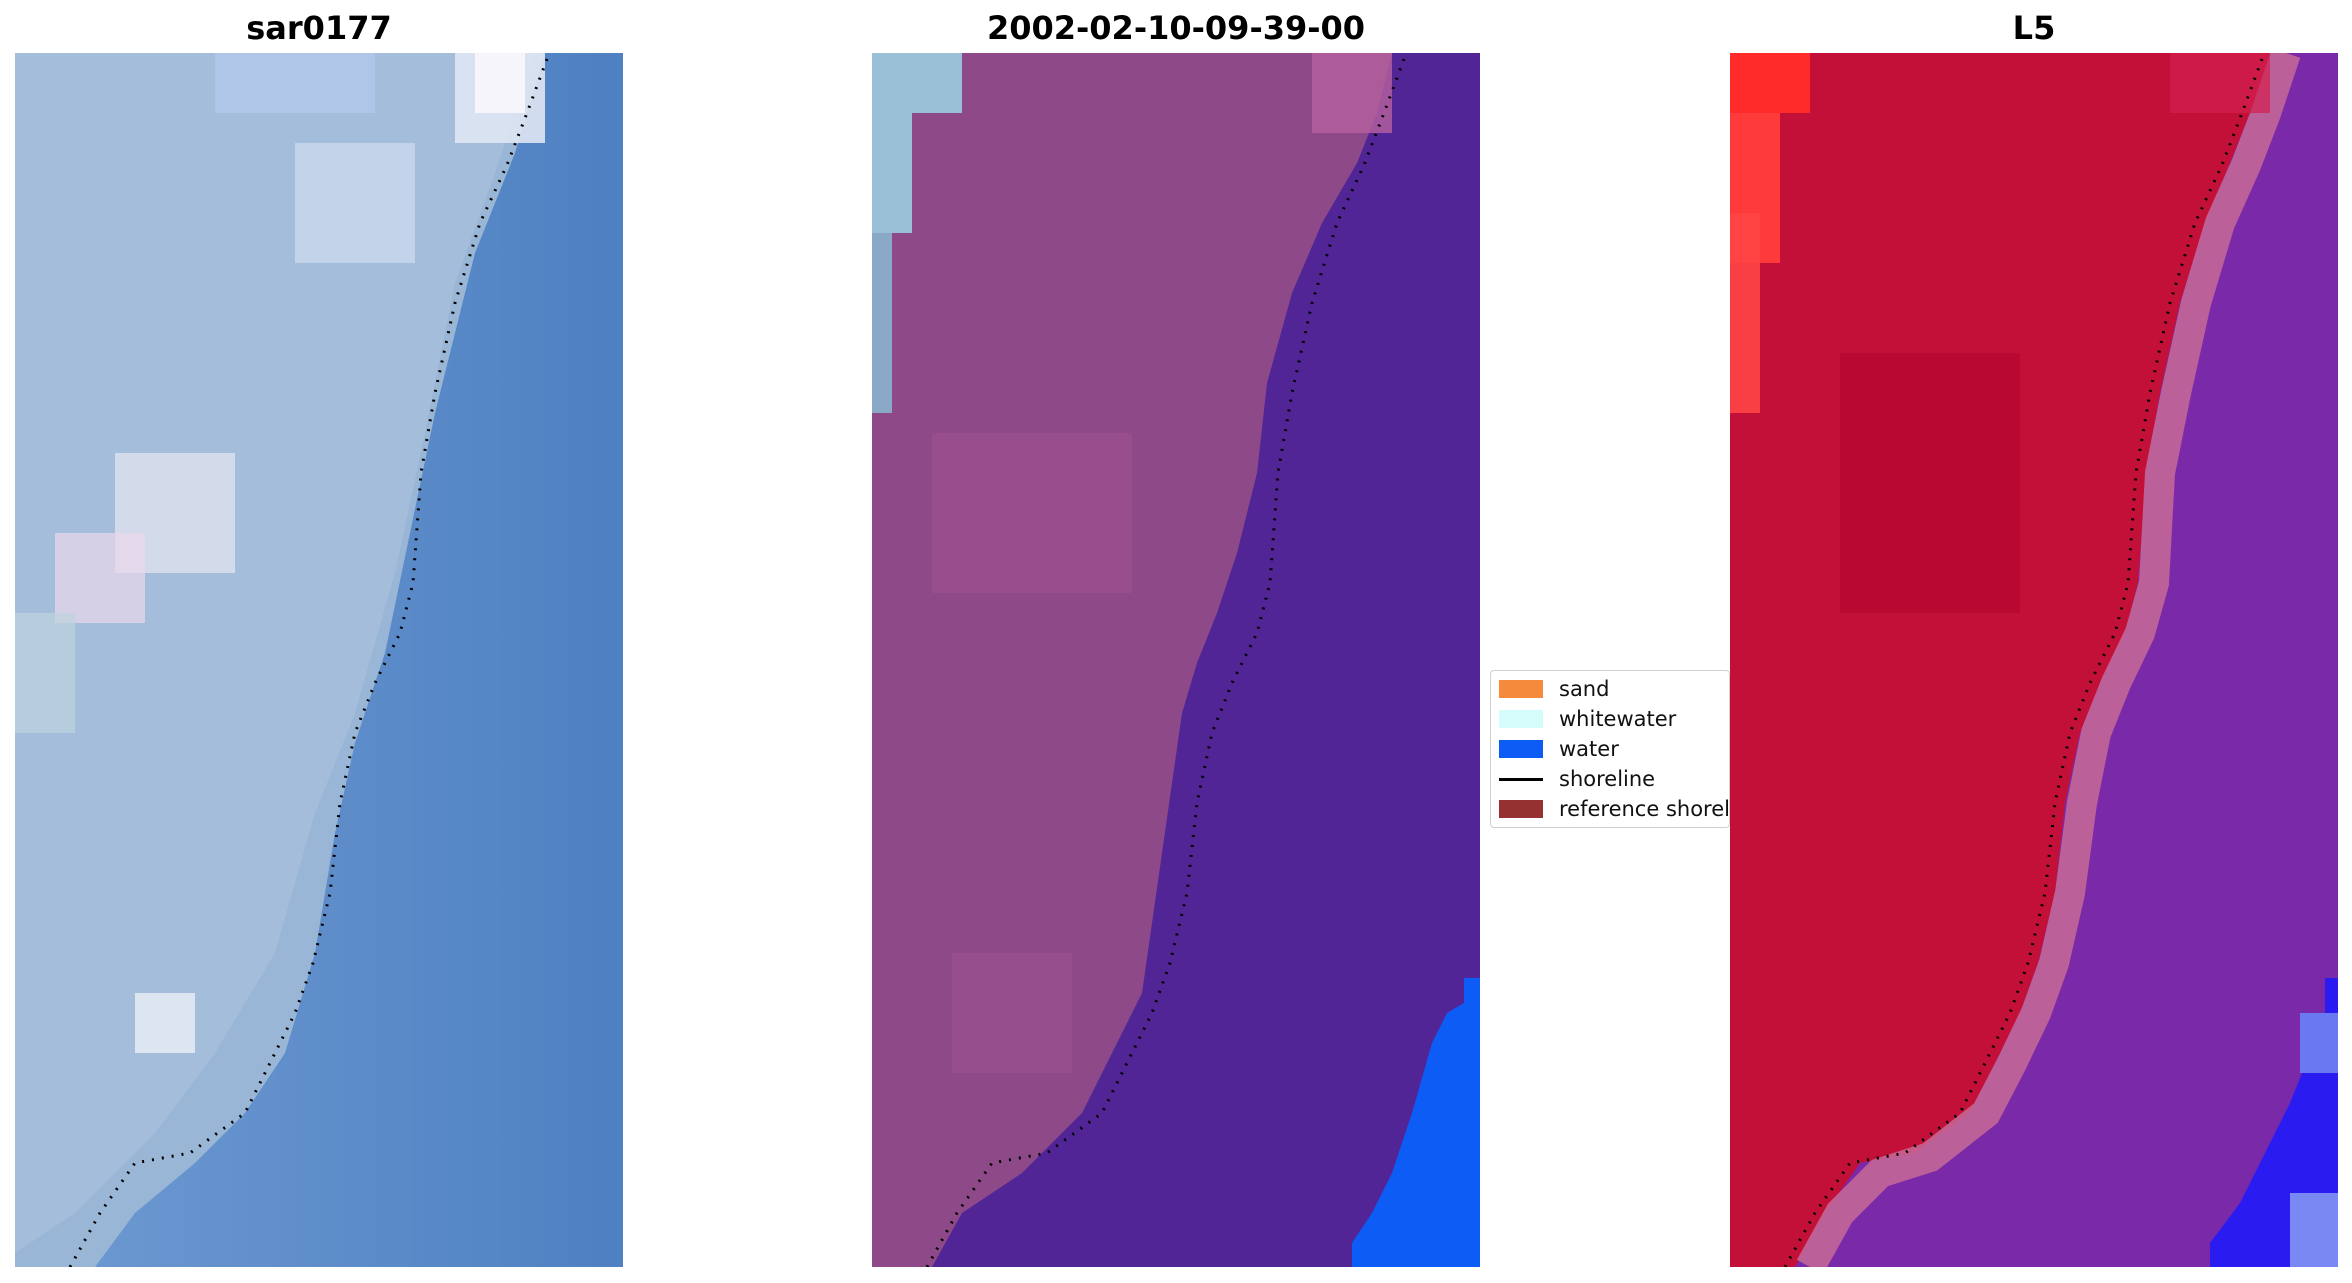 The image size is (2352, 1283). Describe the element at coordinates (2034, 28) in the screenshot. I see `panel-title-ndwi: L5` at that location.